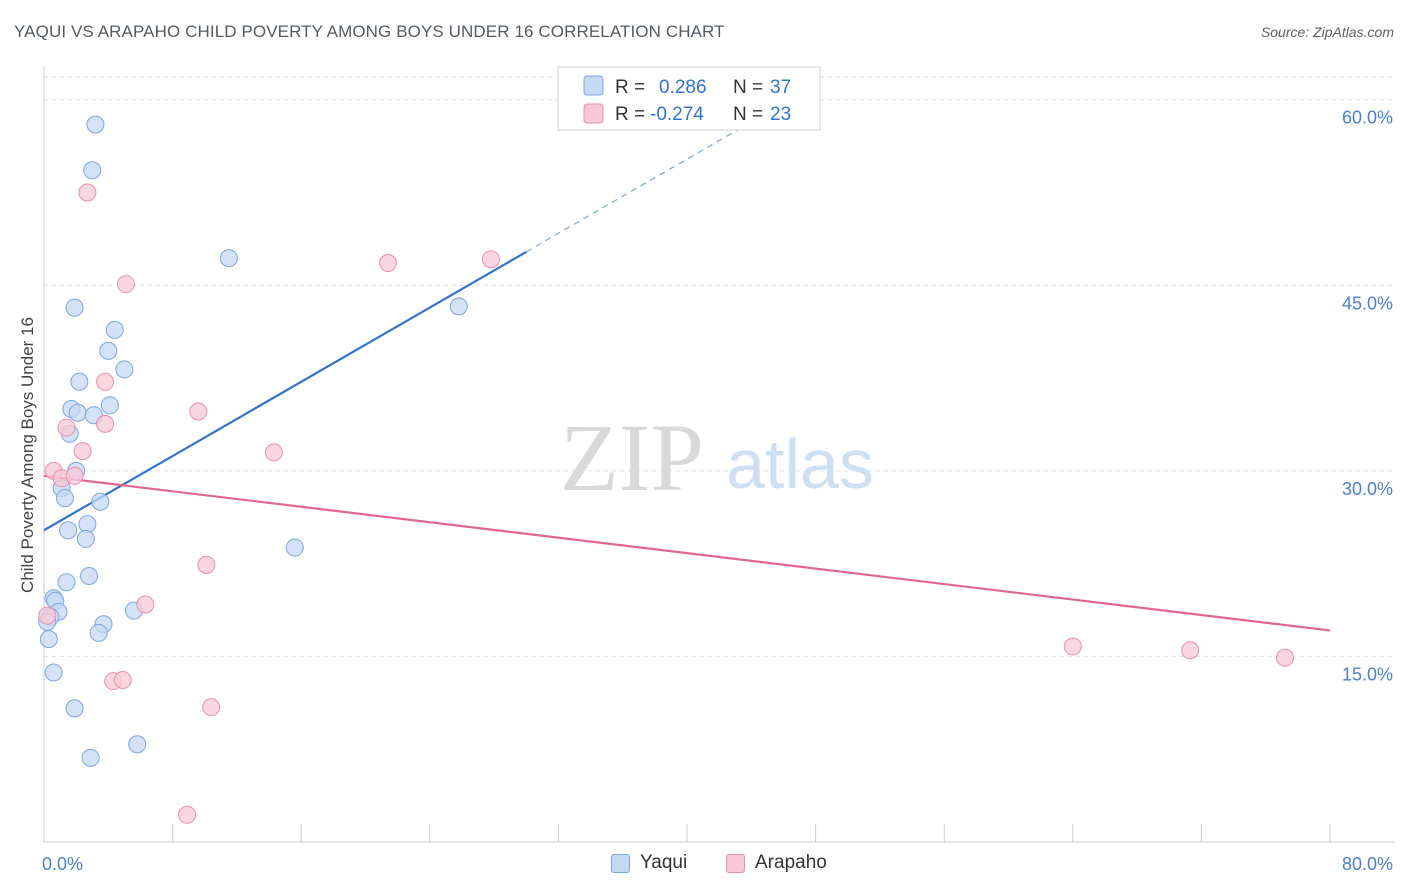 The height and width of the screenshot is (892, 1406). Describe the element at coordinates (703, 864) in the screenshot. I see `legend-series: Yaqui Arapaho` at that location.